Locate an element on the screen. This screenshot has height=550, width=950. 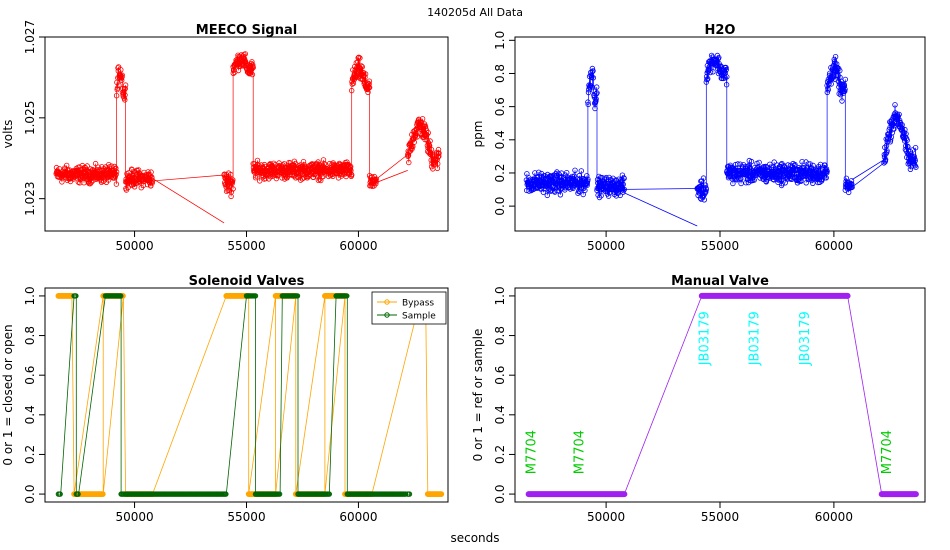
series-line-bypass is located at coordinates (250, 395).